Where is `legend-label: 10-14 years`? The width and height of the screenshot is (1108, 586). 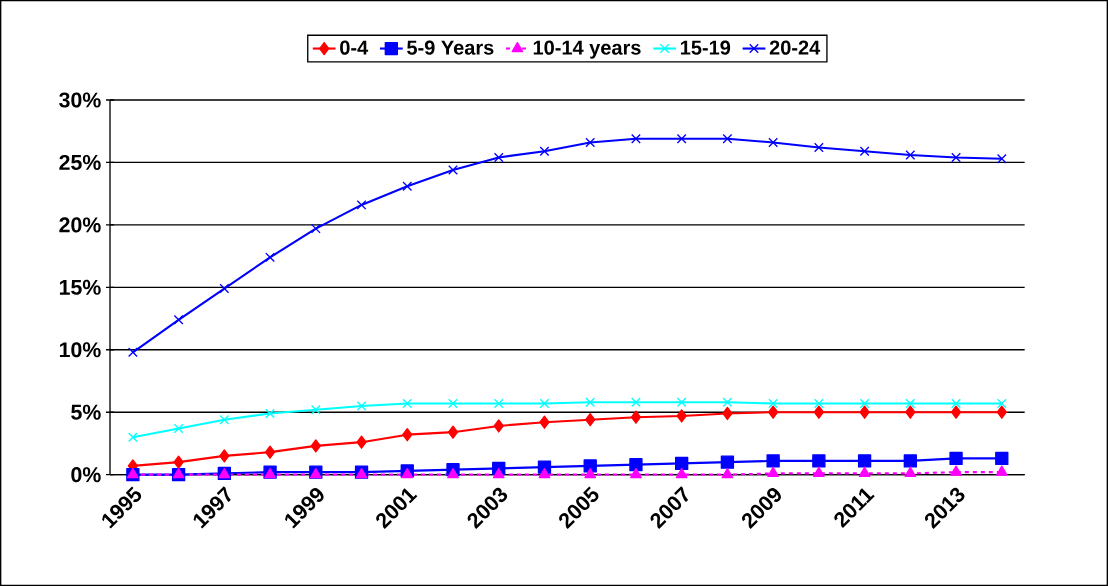 legend-label: 10-14 years is located at coordinates (587, 49).